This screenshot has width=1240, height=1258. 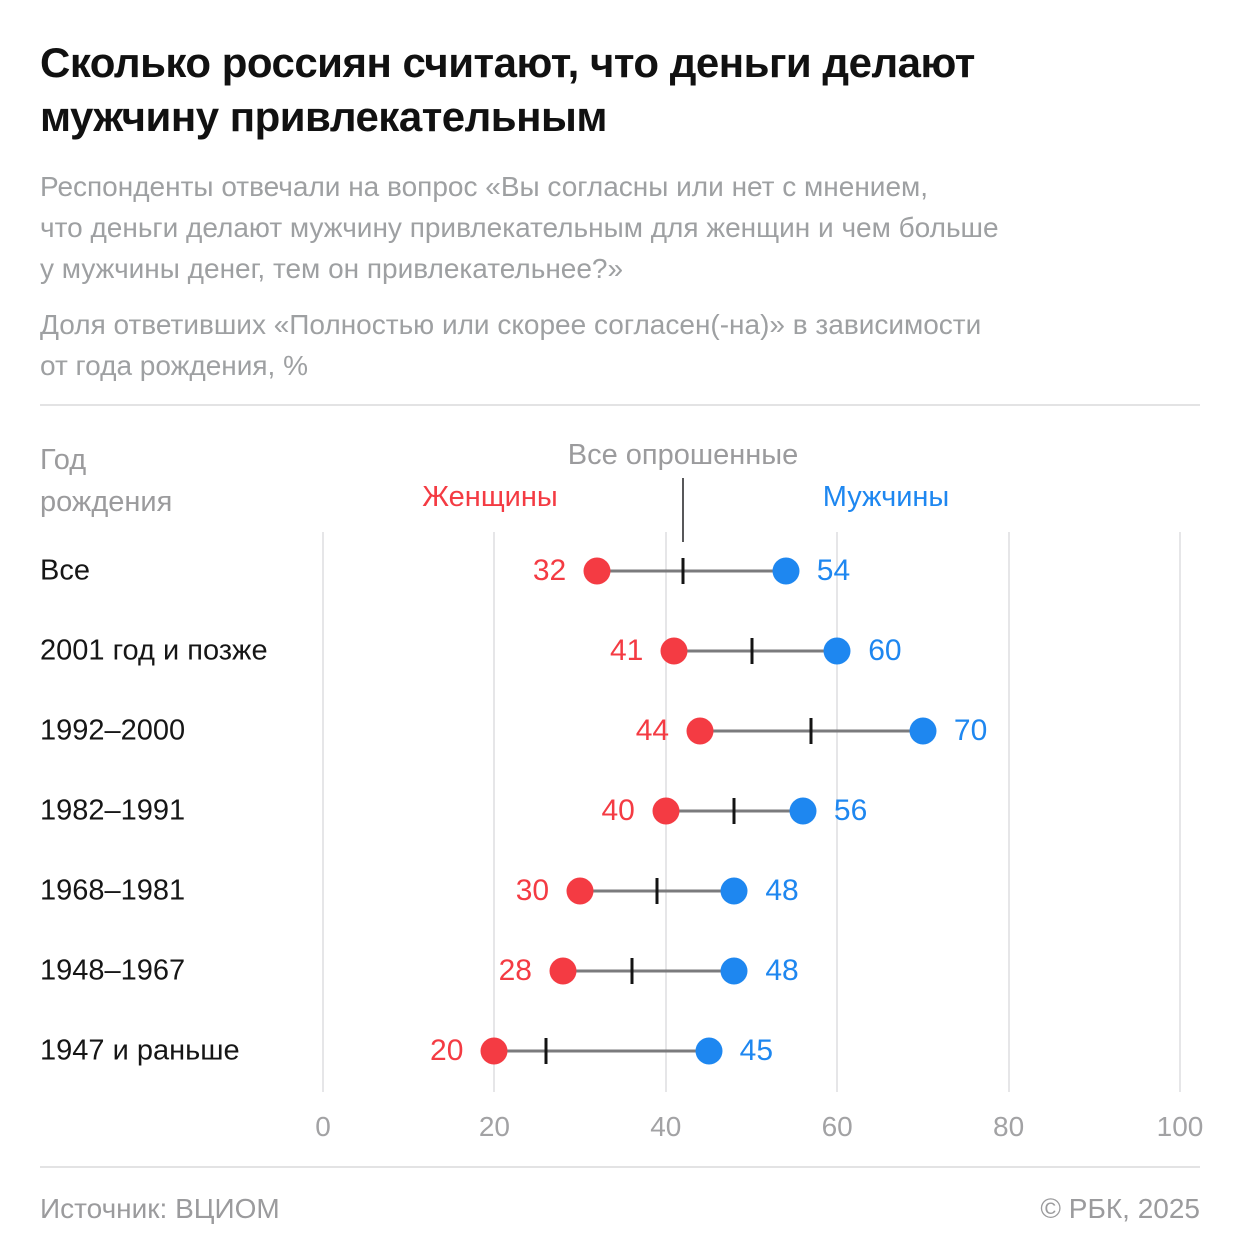 I want to click on female-value-label: 28, so click(x=515, y=970).